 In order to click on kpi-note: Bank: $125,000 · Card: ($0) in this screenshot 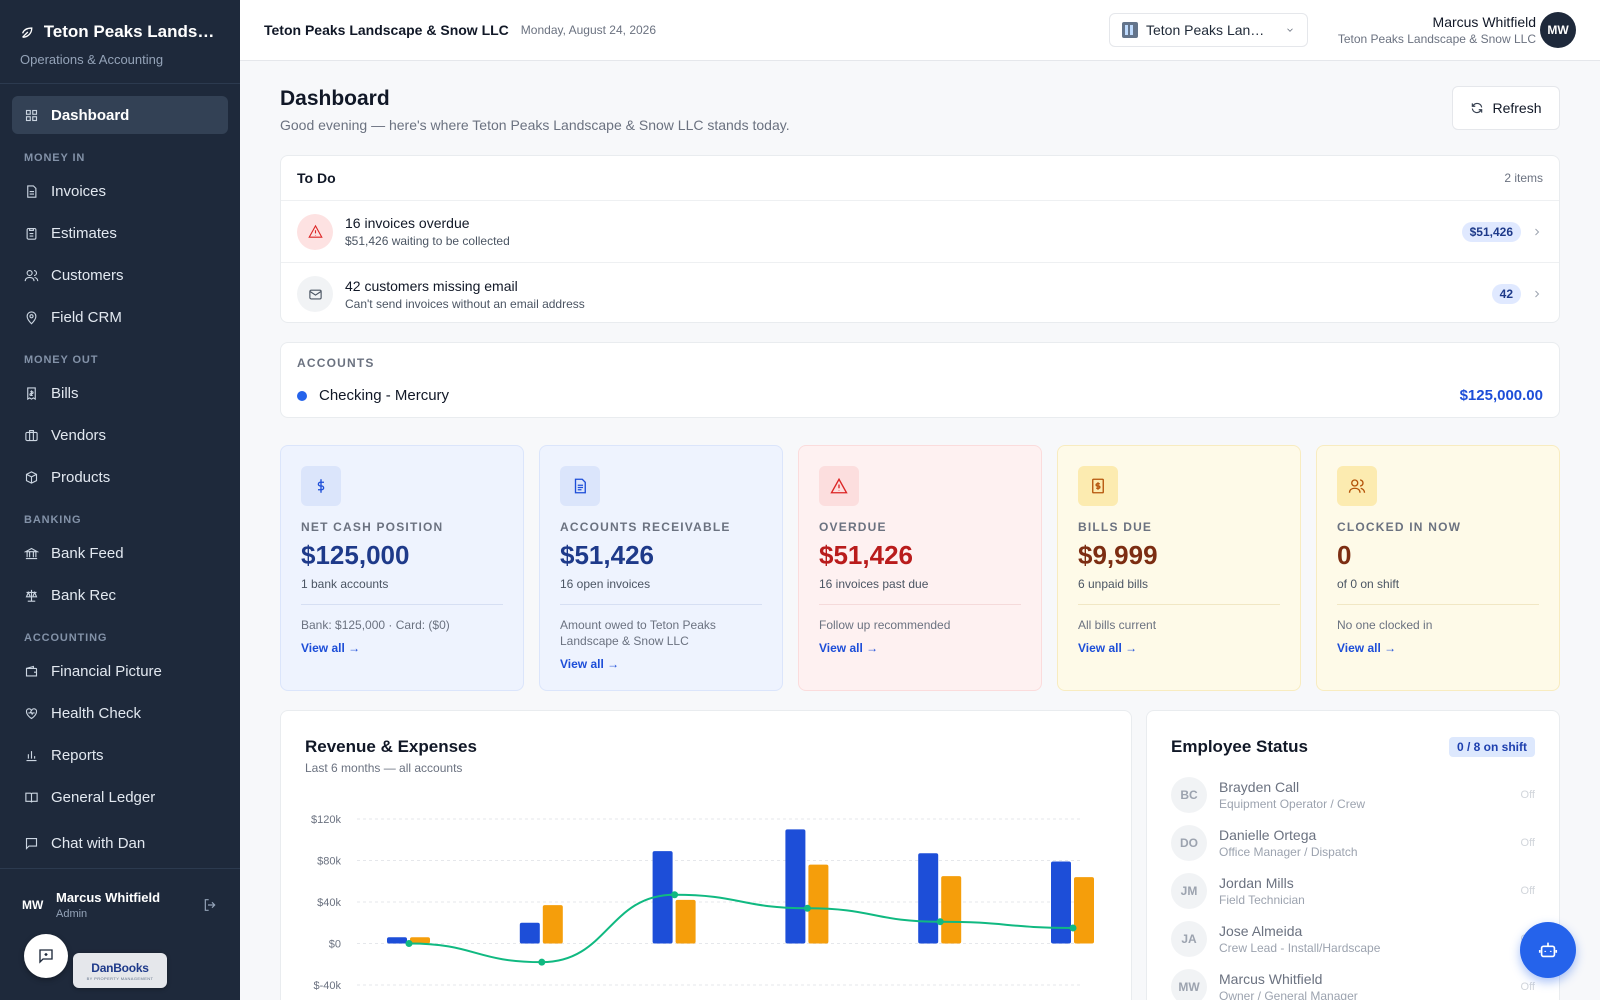, I will do `click(375, 625)`.